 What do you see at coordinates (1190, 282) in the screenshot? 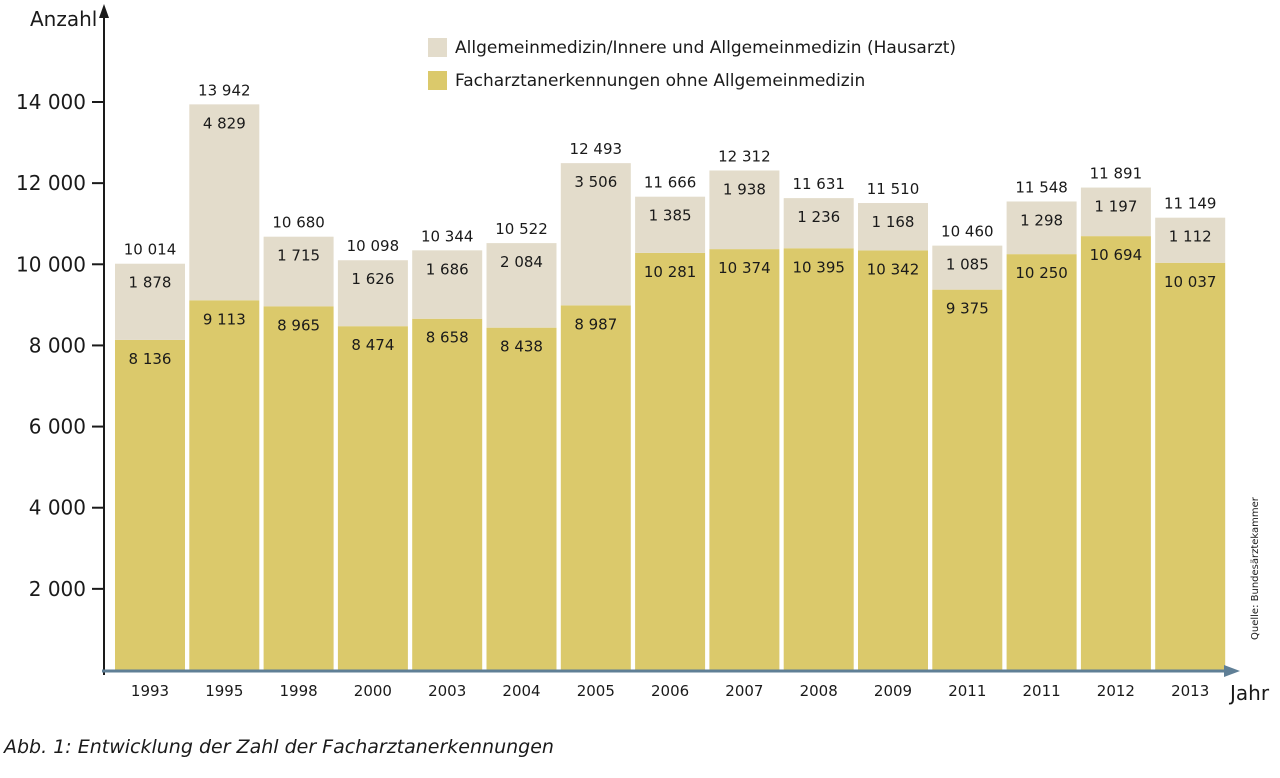
I see `data-label-facharzt: 10 037` at bounding box center [1190, 282].